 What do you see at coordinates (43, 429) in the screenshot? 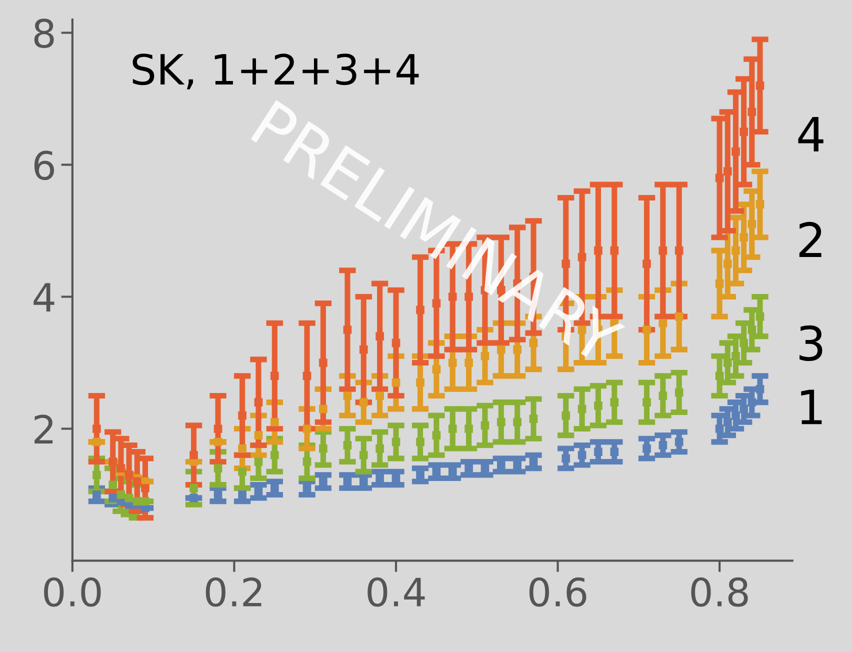
I see `y-tick-label: 2` at bounding box center [43, 429].